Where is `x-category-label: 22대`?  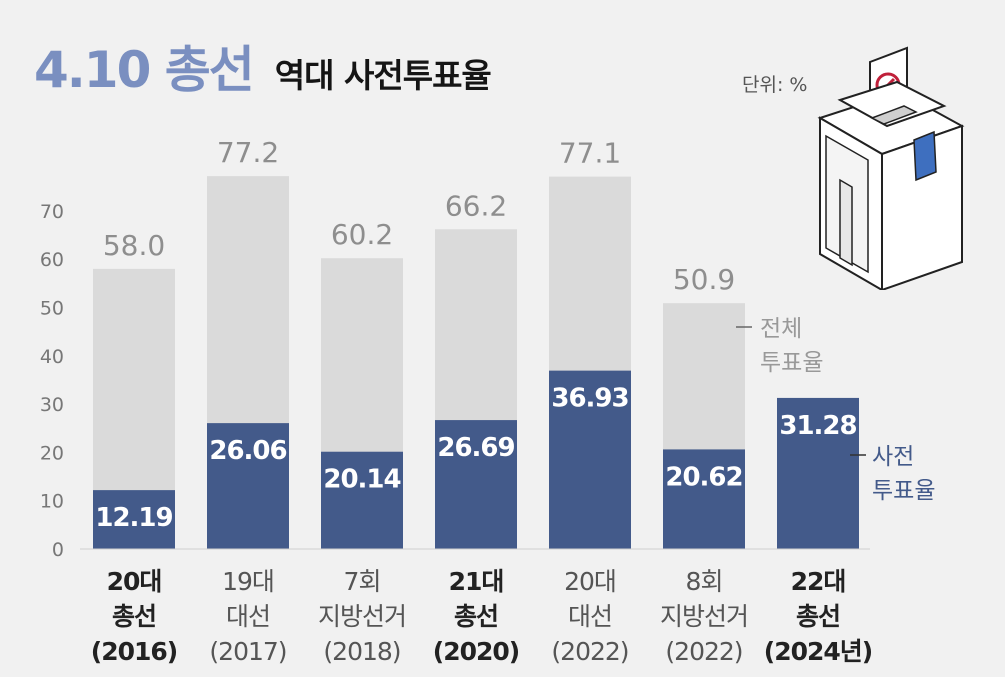
x-category-label: 22대 is located at coordinates (818, 581).